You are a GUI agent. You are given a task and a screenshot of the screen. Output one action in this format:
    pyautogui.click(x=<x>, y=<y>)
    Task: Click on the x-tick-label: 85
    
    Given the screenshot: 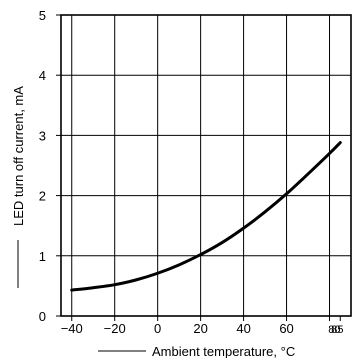 What is the action you would take?
    pyautogui.click(x=337, y=330)
    